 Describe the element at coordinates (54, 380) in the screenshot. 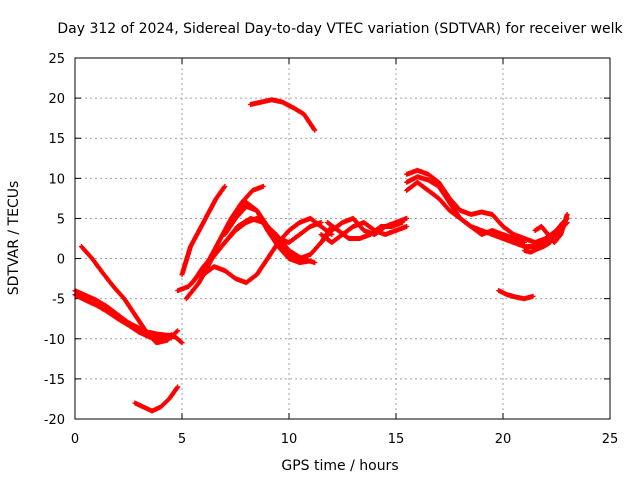

I see `y-tick-label: -15` at that location.